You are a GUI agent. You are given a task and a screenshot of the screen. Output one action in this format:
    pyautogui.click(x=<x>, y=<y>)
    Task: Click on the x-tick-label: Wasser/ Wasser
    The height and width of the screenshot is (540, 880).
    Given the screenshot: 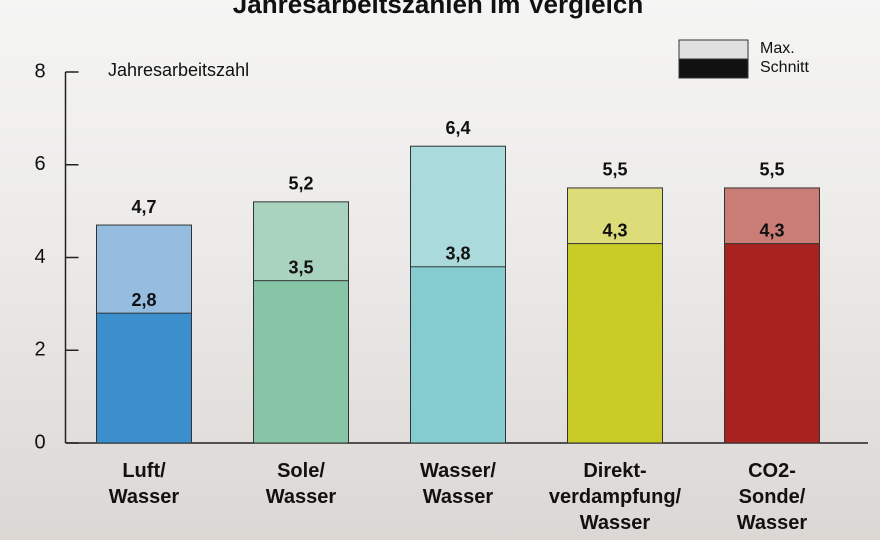 What is the action you would take?
    pyautogui.click(x=458, y=484)
    